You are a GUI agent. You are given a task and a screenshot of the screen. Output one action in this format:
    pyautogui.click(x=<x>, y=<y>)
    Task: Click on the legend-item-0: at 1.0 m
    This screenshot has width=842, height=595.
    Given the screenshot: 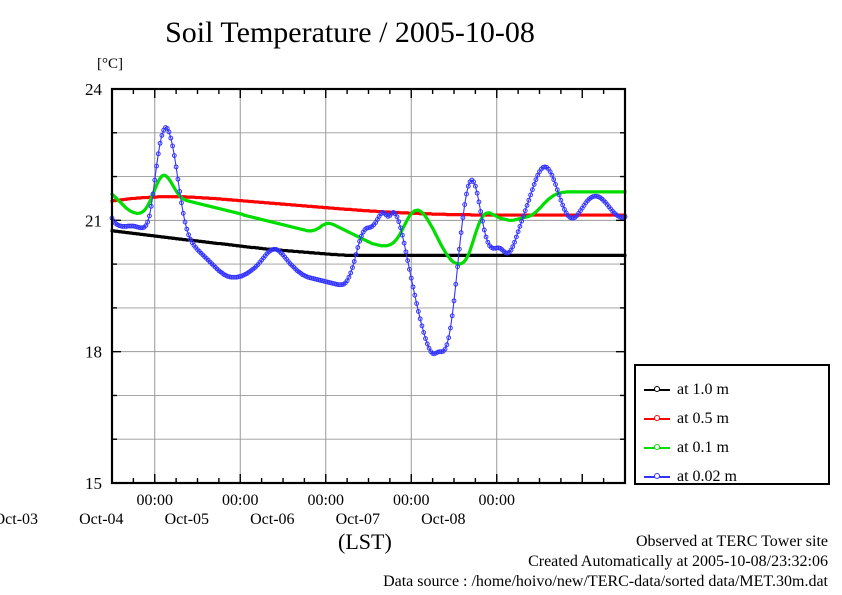 What is the action you would take?
    pyautogui.click(x=686, y=390)
    